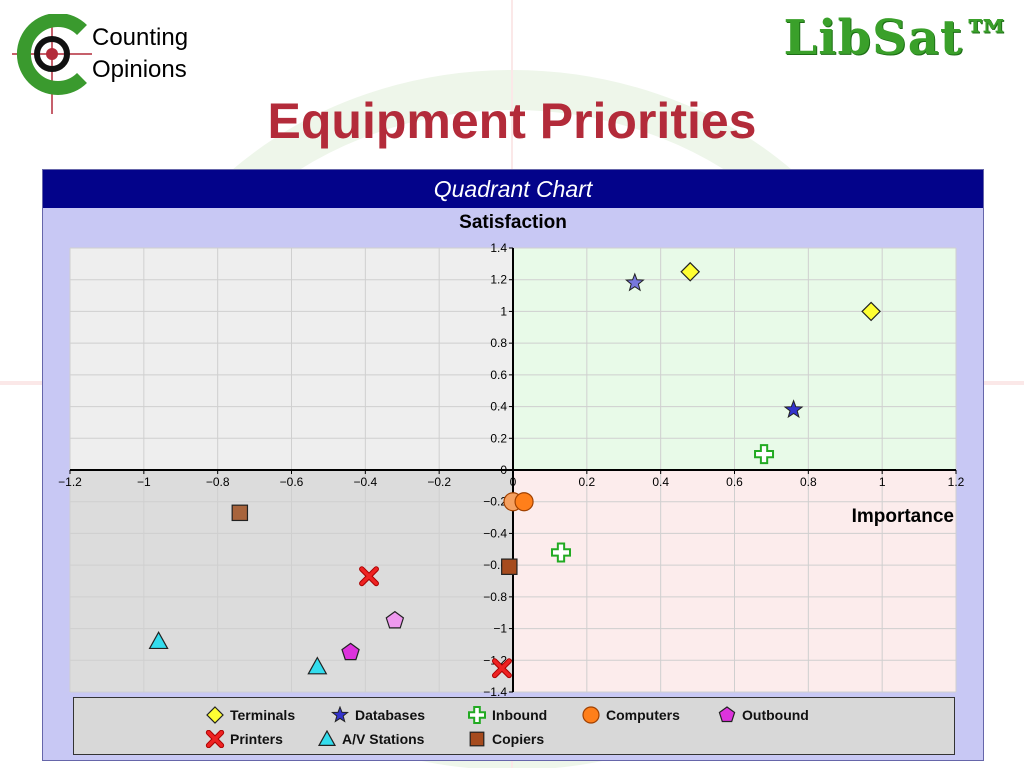 This screenshot has width=1024, height=768. What do you see at coordinates (52, 64) in the screenshot?
I see `counting-opinions-logo-icon` at bounding box center [52, 64].